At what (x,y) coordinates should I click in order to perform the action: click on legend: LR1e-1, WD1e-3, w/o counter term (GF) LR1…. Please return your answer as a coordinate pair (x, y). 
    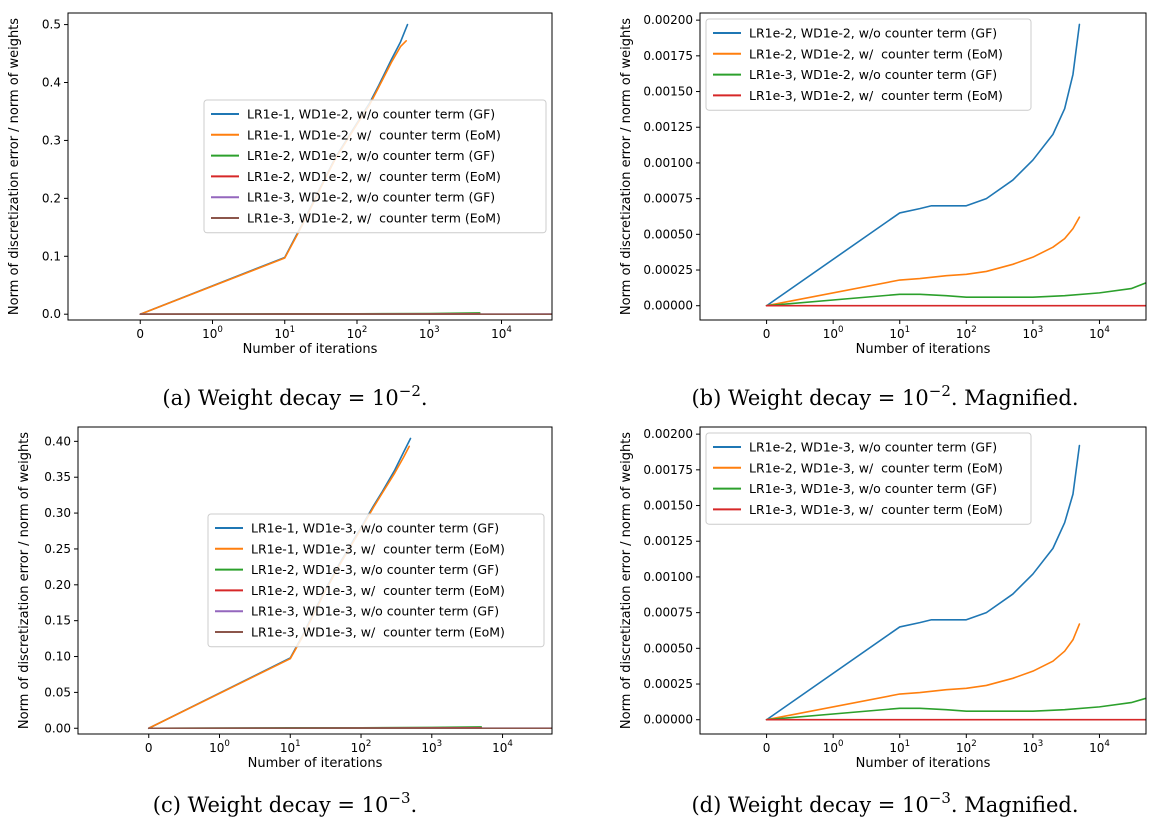
    Looking at the image, I should click on (376, 580).